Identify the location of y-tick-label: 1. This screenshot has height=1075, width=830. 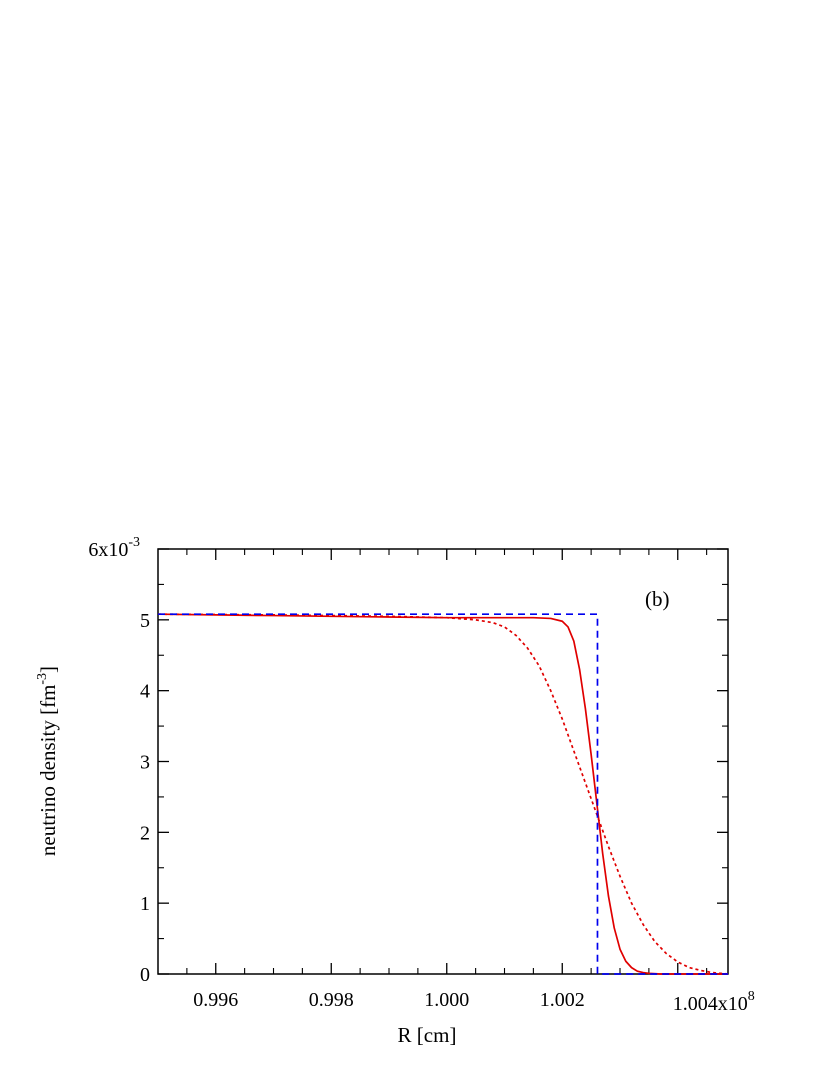
(145, 904).